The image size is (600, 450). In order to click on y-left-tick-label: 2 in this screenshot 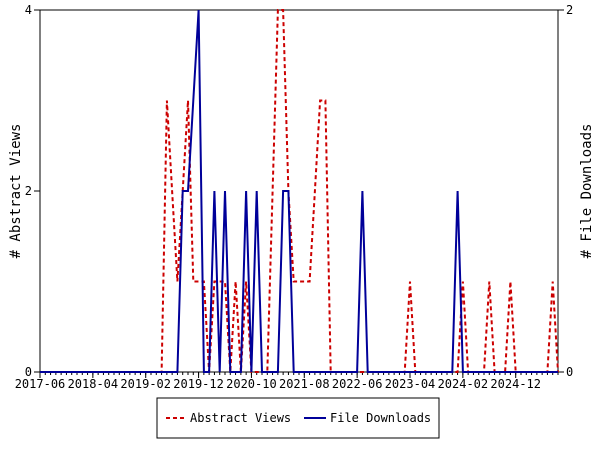, I will do `click(28, 191)`.